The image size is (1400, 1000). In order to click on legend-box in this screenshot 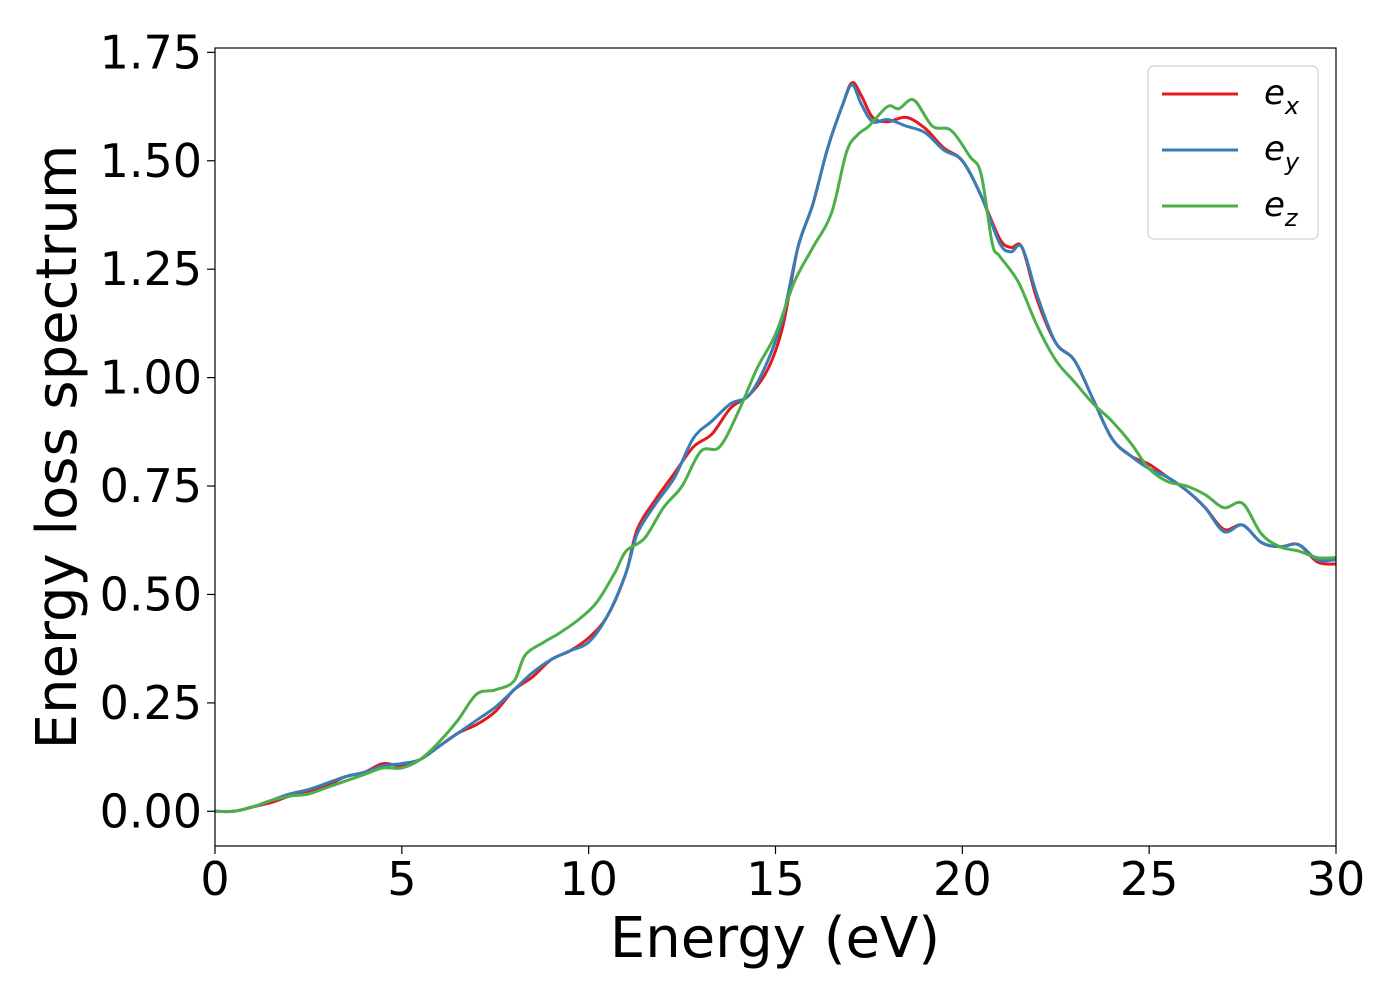, I will do `click(1233, 152)`.